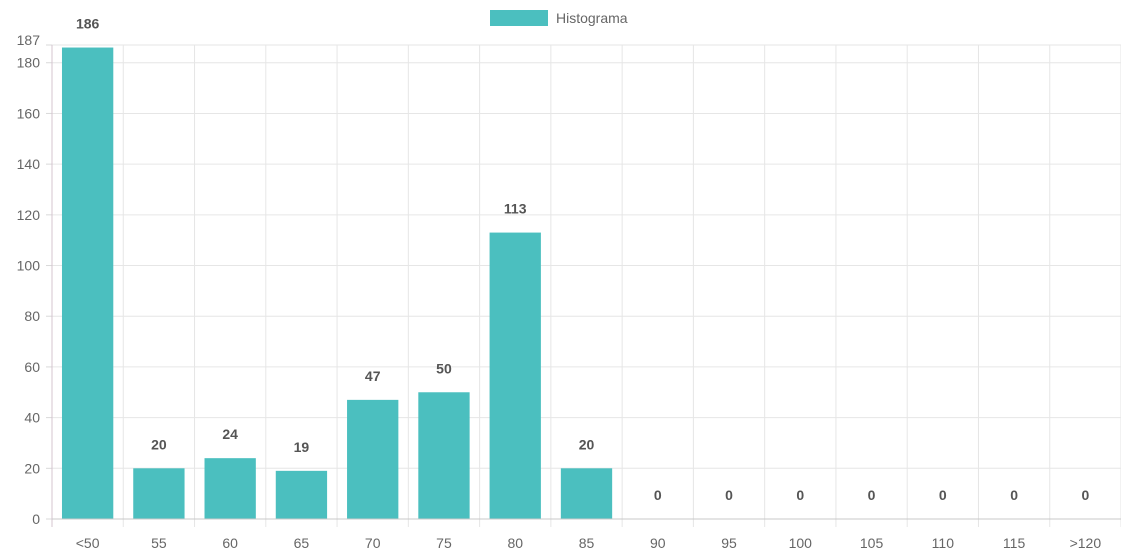  Describe the element at coordinates (29, 63) in the screenshot. I see `y-tick-label: 180` at that location.